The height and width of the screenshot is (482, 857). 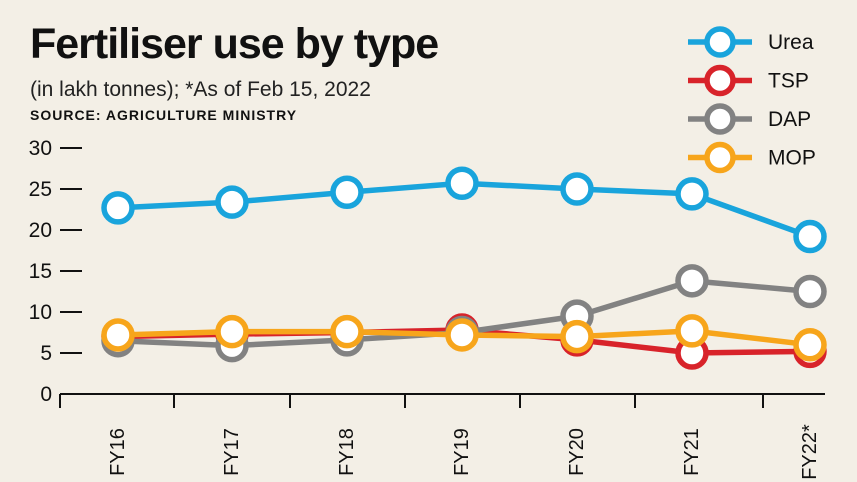 I want to click on legend-item-urea: Urea, so click(x=751, y=42).